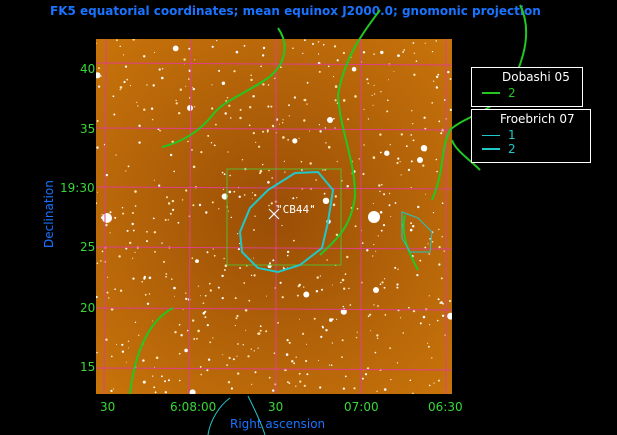 The height and width of the screenshot is (435, 617). Describe the element at coordinates (193, 407) in the screenshot. I see `x-tick: 6:08:00` at that location.